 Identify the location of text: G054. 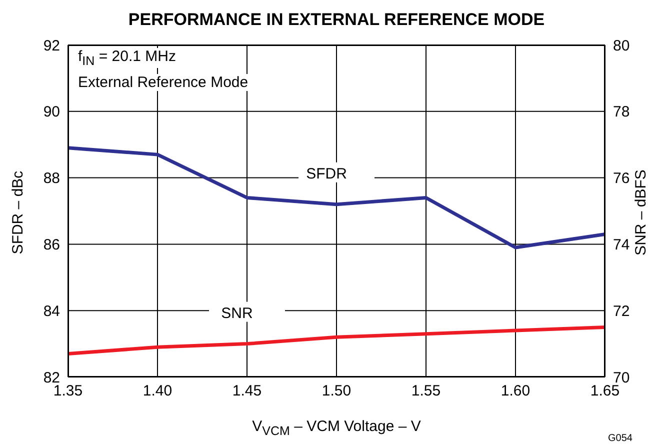
(620, 438).